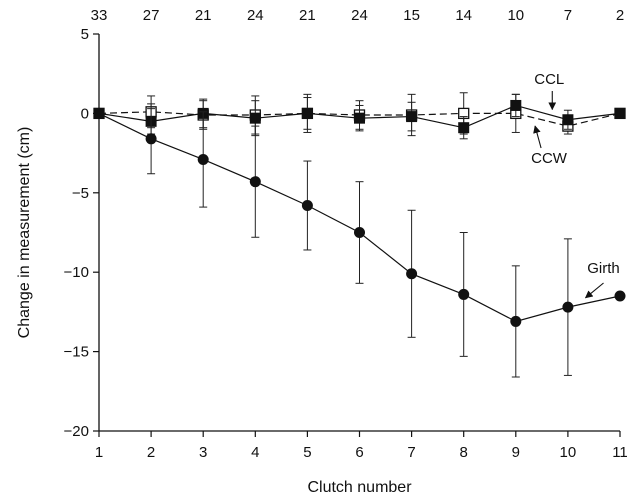 Image resolution: width=641 pixels, height=497 pixels. I want to click on annotation-label: CCL, so click(549, 79).